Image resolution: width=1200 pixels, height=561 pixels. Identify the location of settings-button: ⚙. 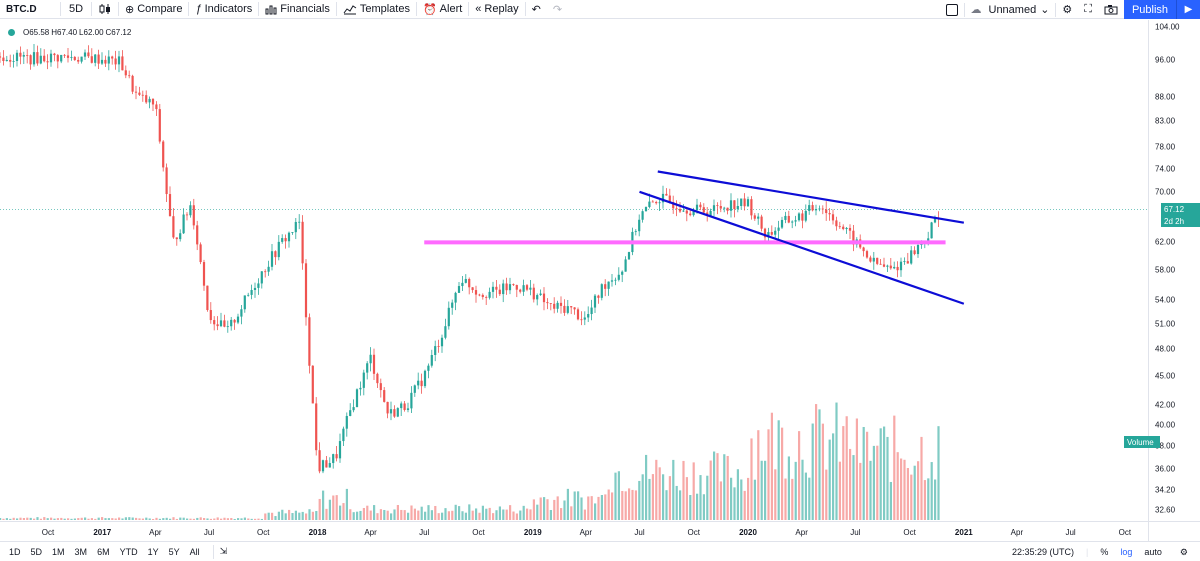
(1067, 9).